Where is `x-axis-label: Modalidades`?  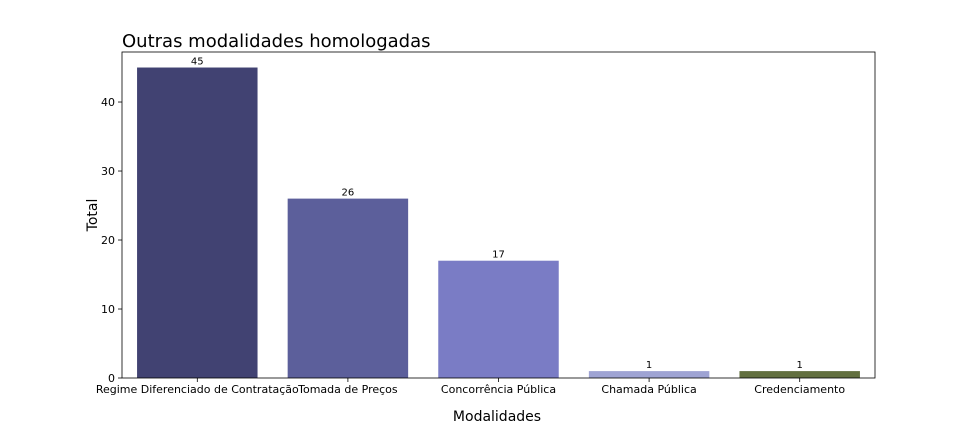 x-axis-label: Modalidades is located at coordinates (497, 417).